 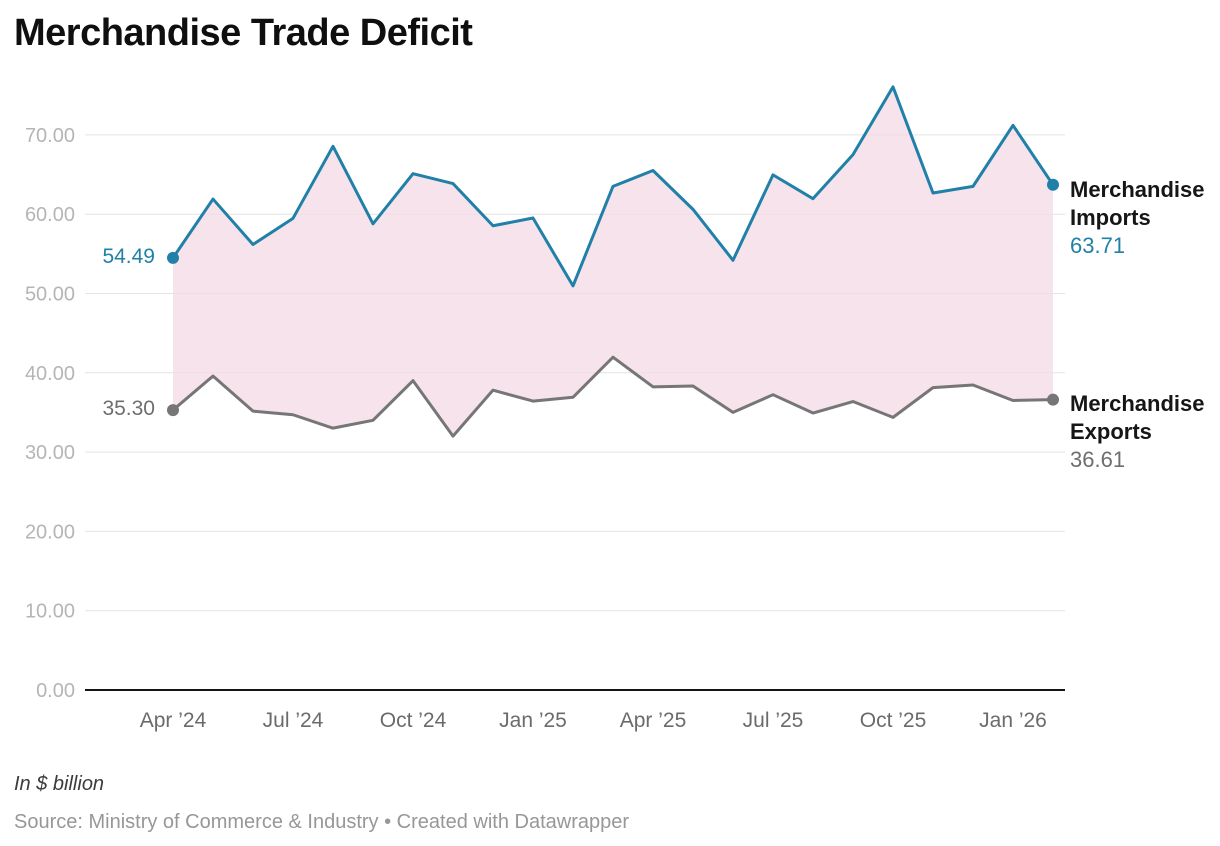 What do you see at coordinates (50, 136) in the screenshot?
I see `y-tick-label: 70.00` at bounding box center [50, 136].